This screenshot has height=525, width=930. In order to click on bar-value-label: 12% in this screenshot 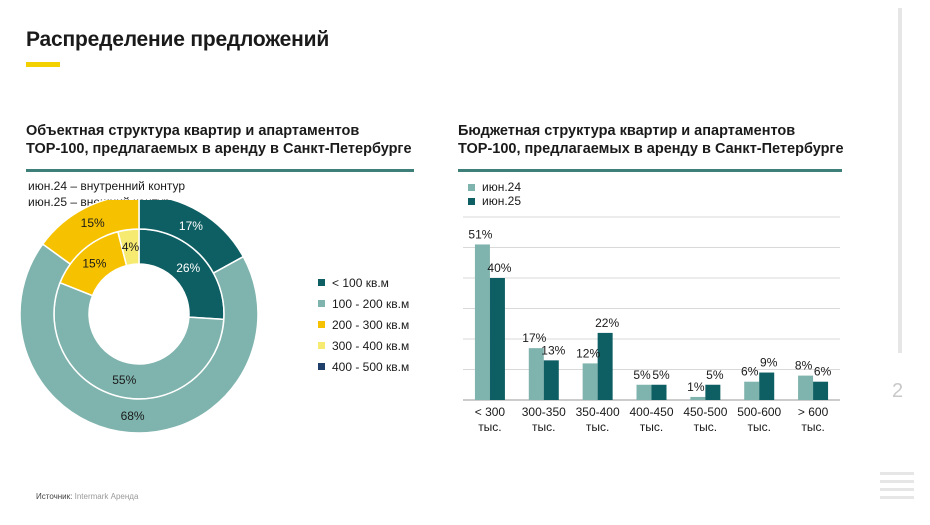, I will do `click(588, 353)`.